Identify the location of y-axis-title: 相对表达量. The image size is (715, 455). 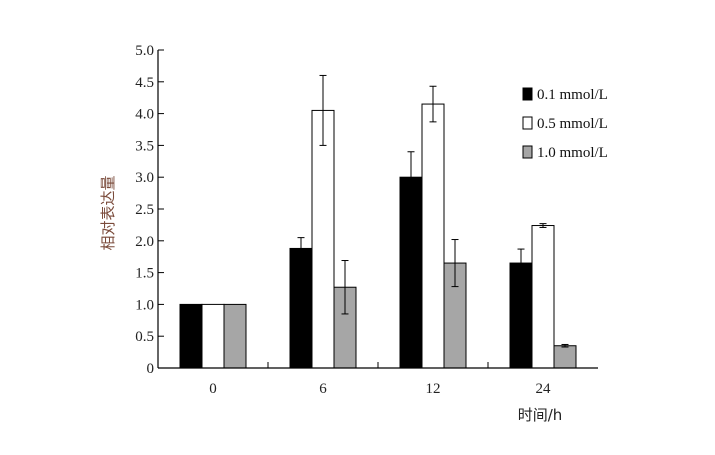
(108, 212).